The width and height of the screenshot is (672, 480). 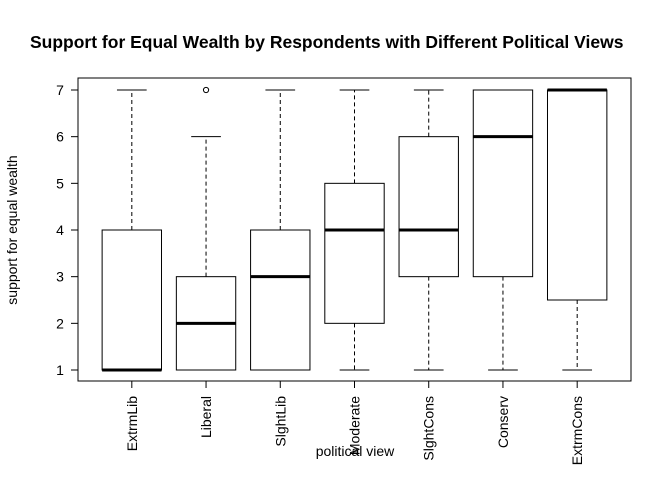 I want to click on y-tick-label: 5, so click(x=60, y=183).